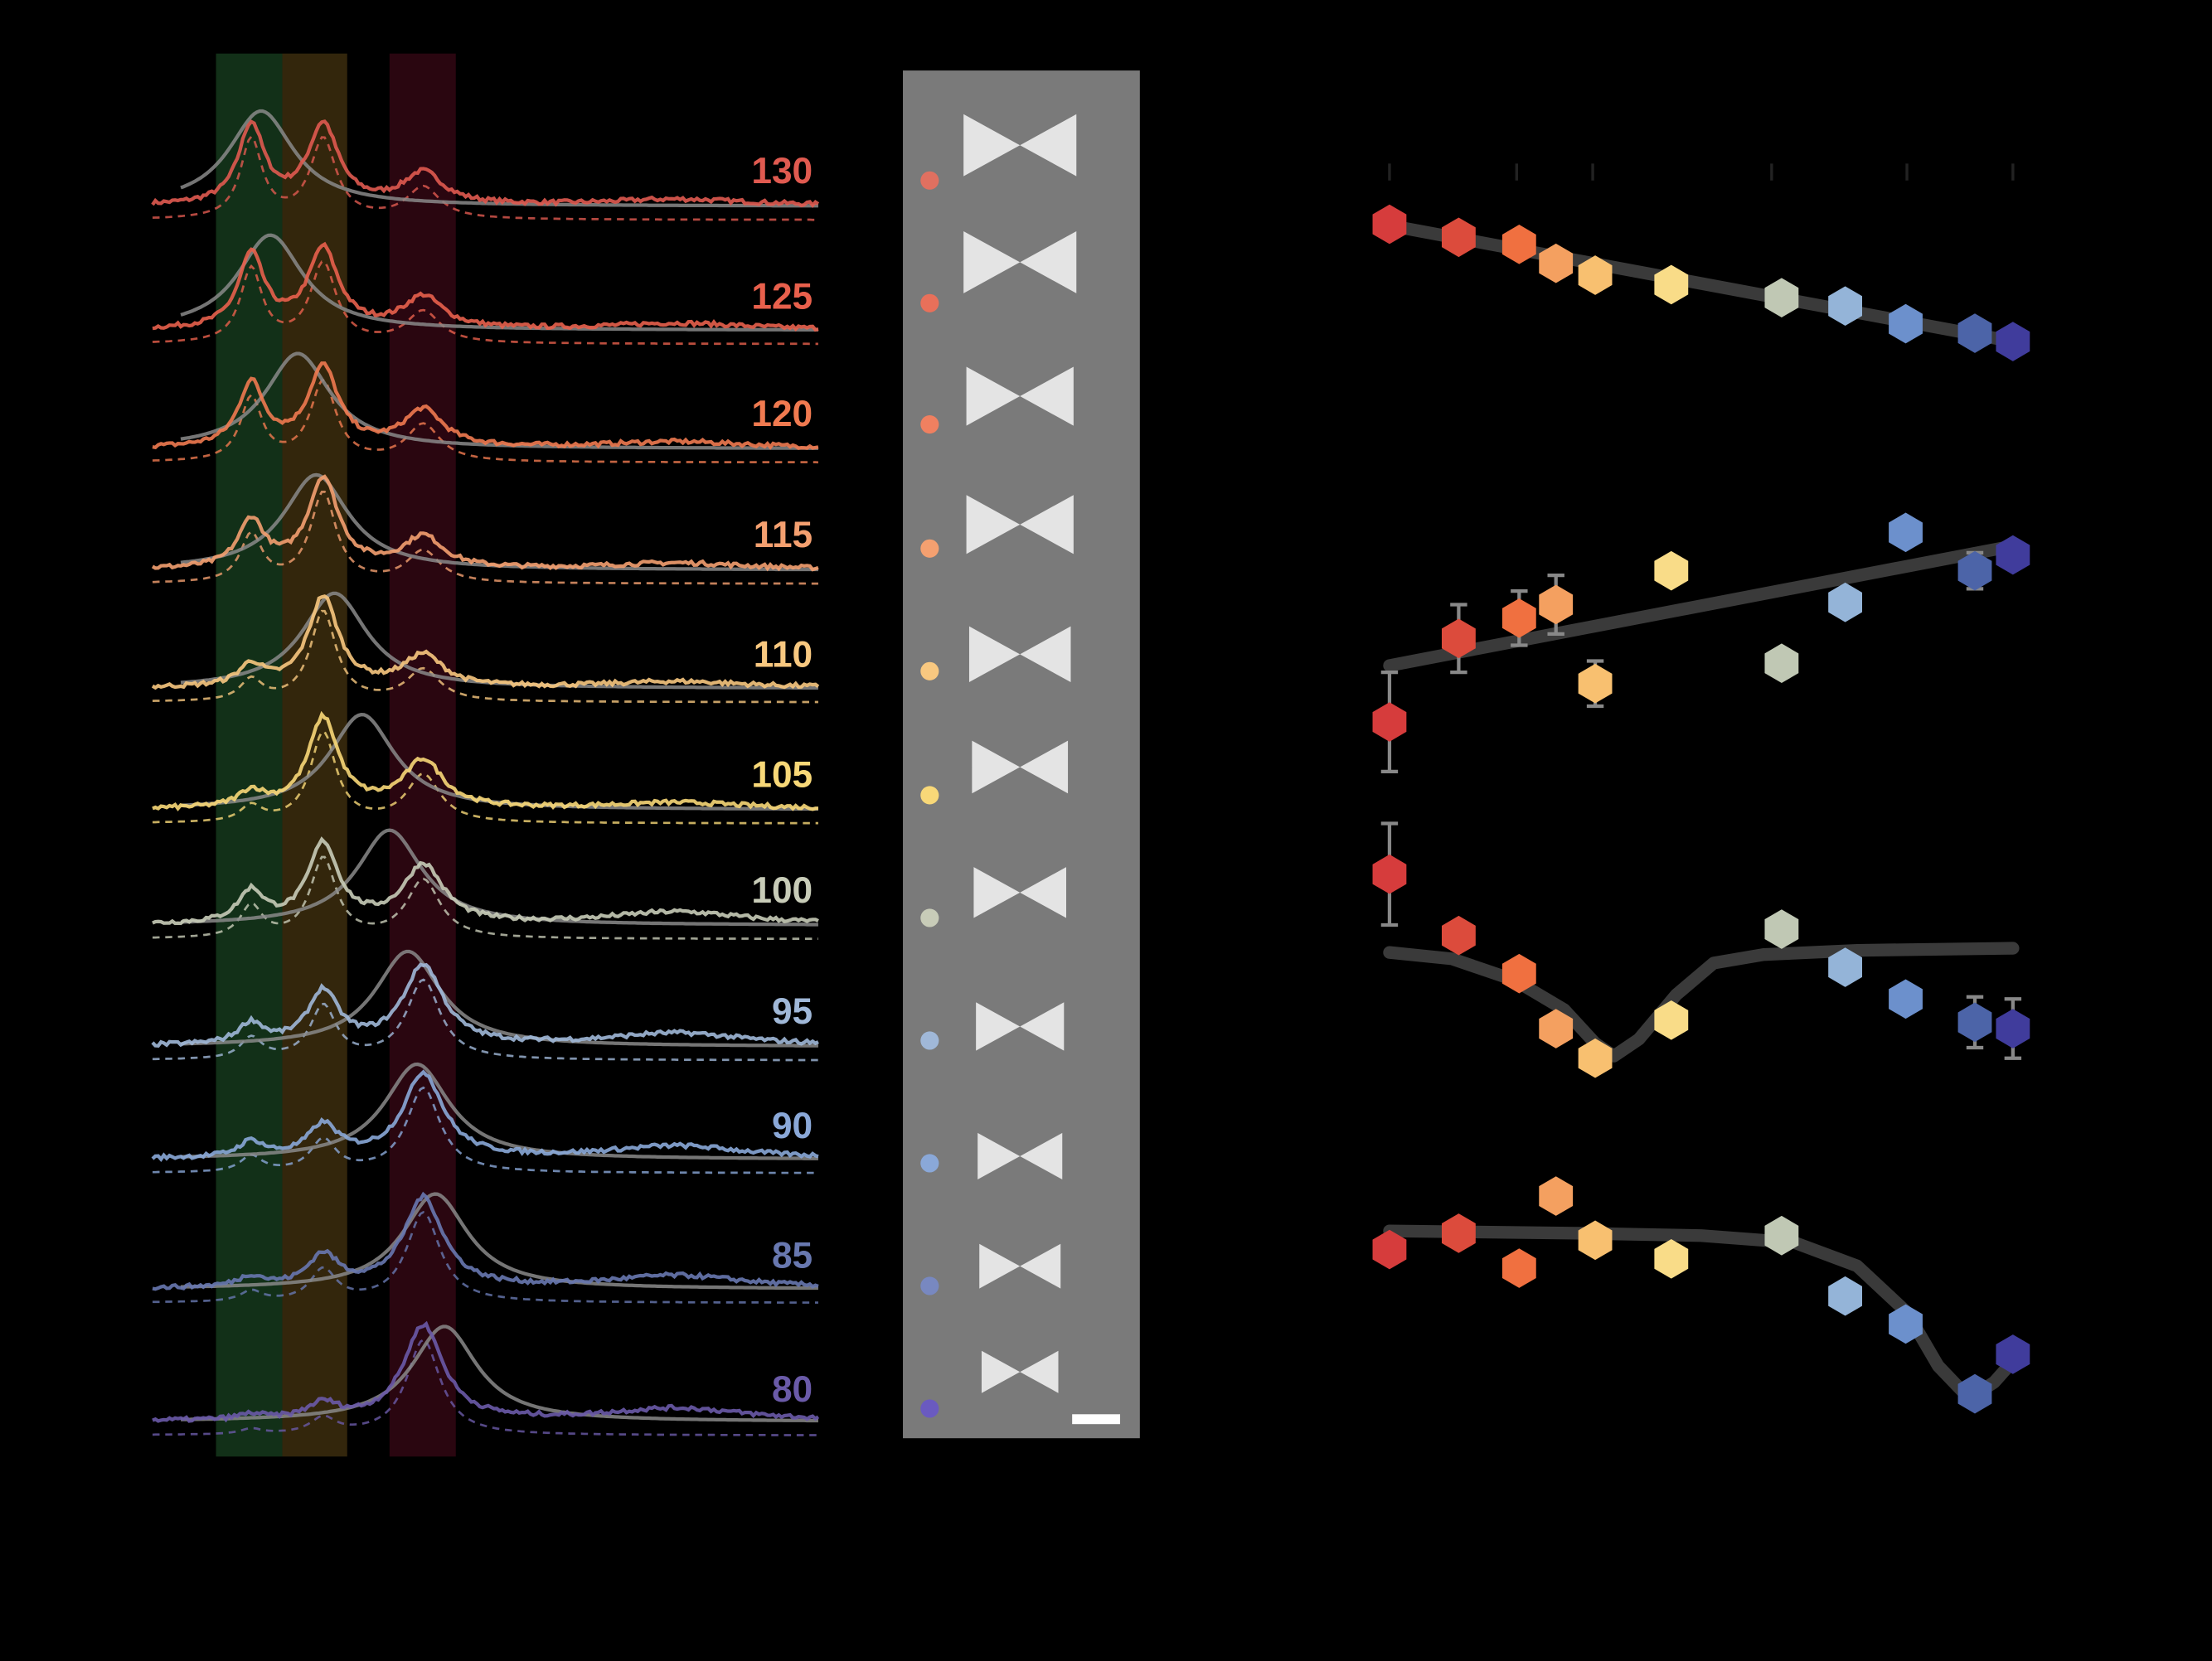 This screenshot has height=1661, width=2212. Describe the element at coordinates (782, 297) in the screenshot. I see `row-label-125: 125` at that location.